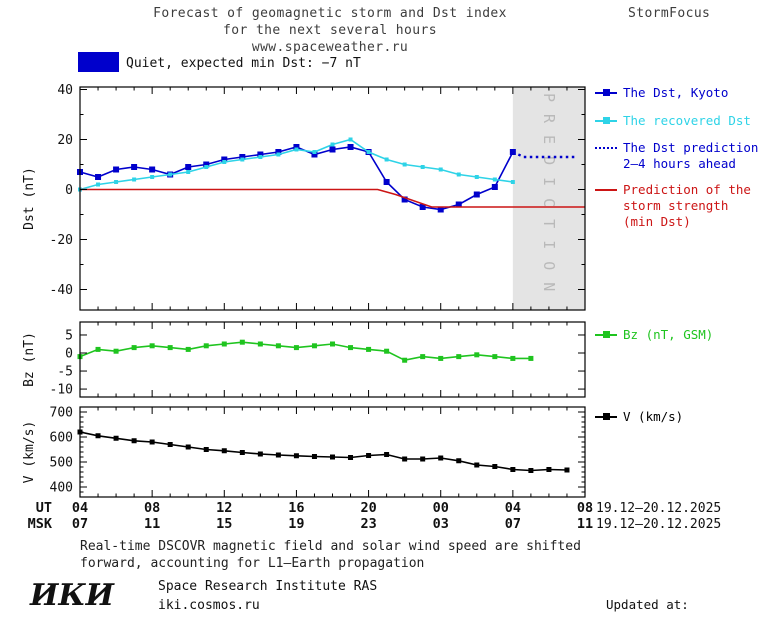  What do you see at coordinates (61, 413) in the screenshot?
I see `svg-text: 700` at bounding box center [61, 413].